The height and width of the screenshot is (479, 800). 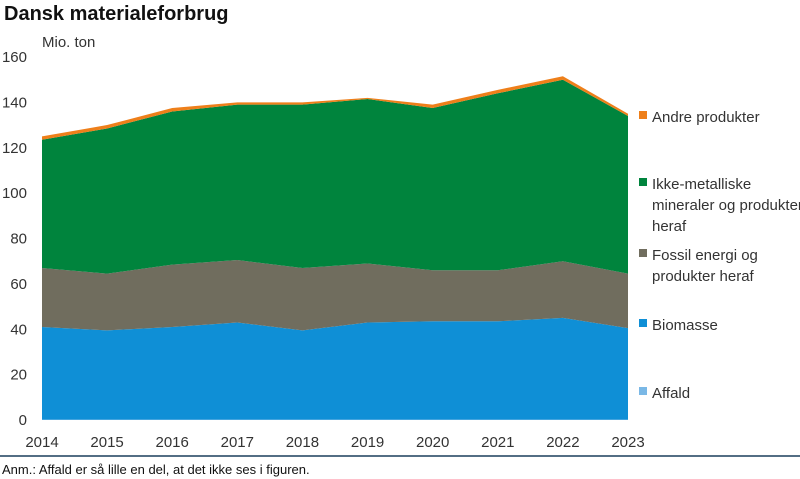 What do you see at coordinates (335, 295) in the screenshot?
I see `area-fossil-energi-og` at bounding box center [335, 295].